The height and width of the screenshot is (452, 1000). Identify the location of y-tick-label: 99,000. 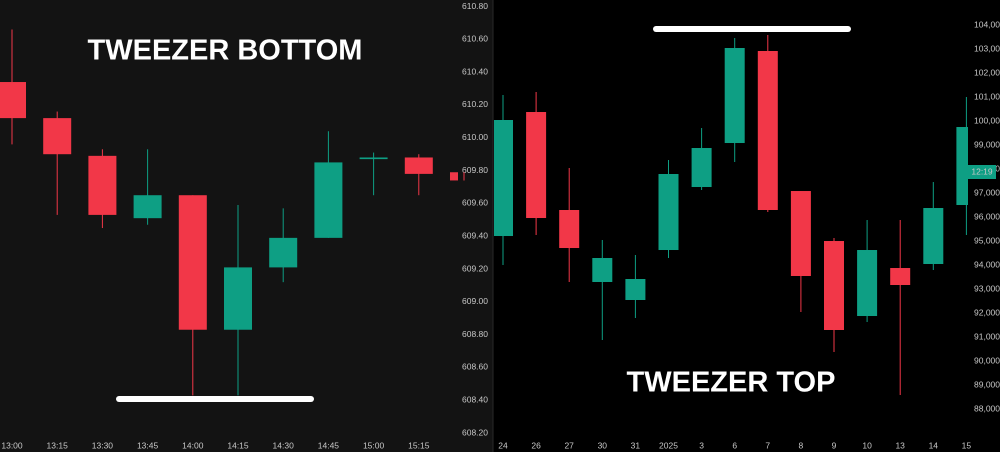
(987, 144).